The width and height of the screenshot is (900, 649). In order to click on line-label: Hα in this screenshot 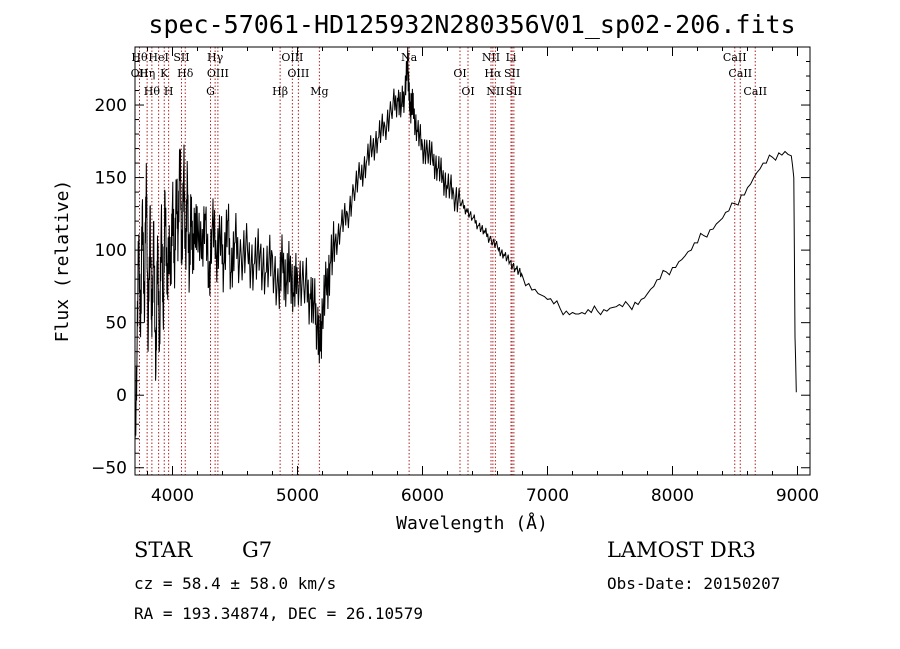, I will do `click(493, 73)`.